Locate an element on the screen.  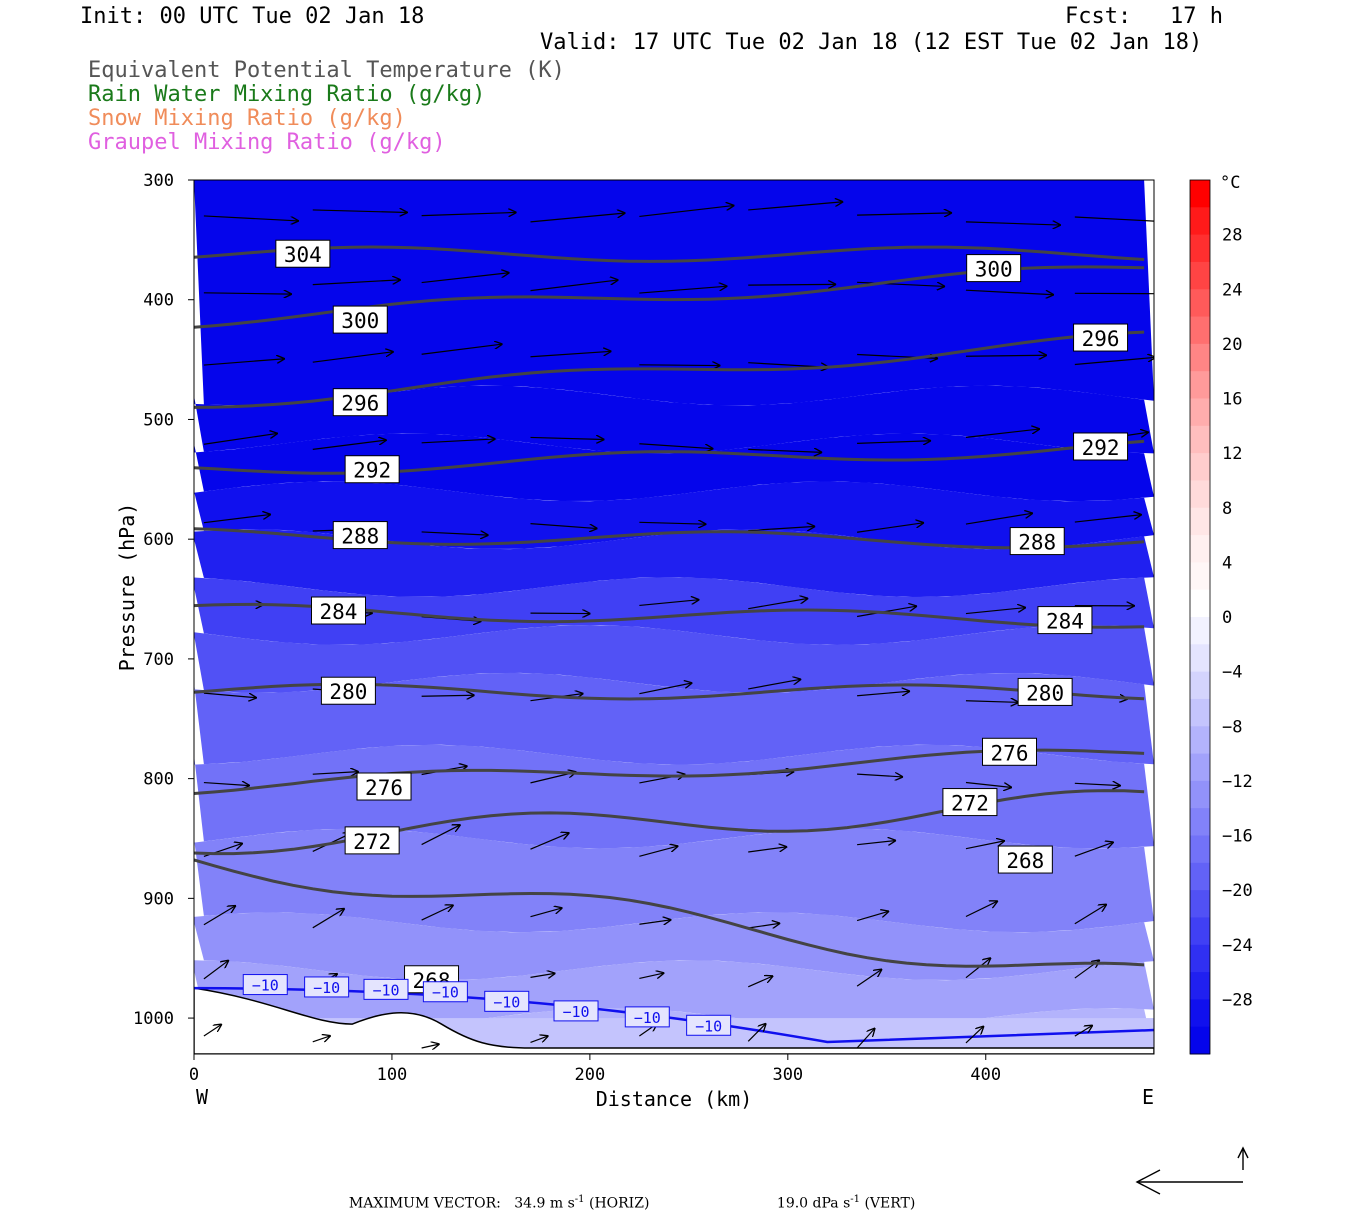
colorbar-tick-label: 8 is located at coordinates (1227, 509).